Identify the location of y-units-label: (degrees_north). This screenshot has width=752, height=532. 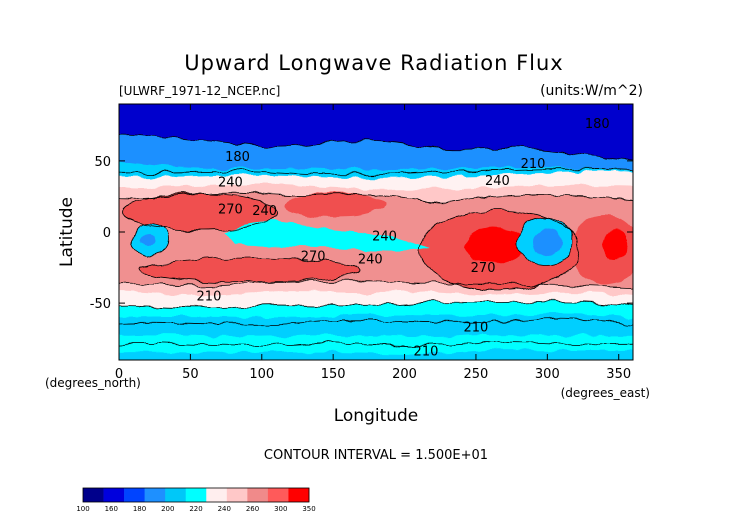
(93, 383).